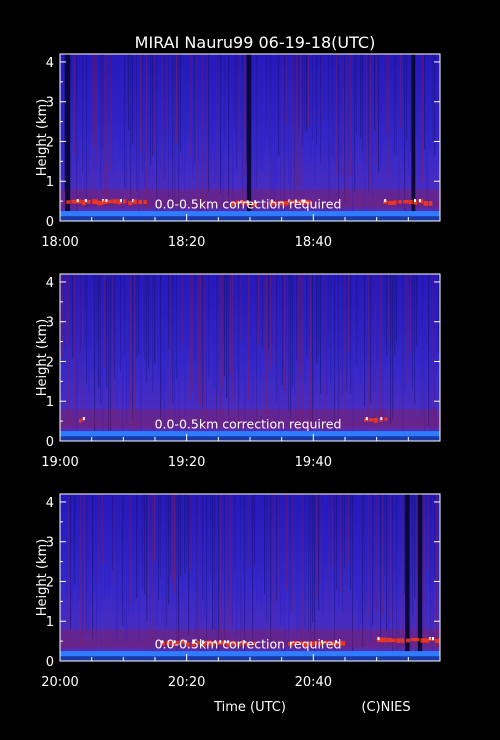 Image resolution: width=500 pixels, height=740 pixels. What do you see at coordinates (313, 462) in the screenshot?
I see `x-tick-label: 19:40` at bounding box center [313, 462].